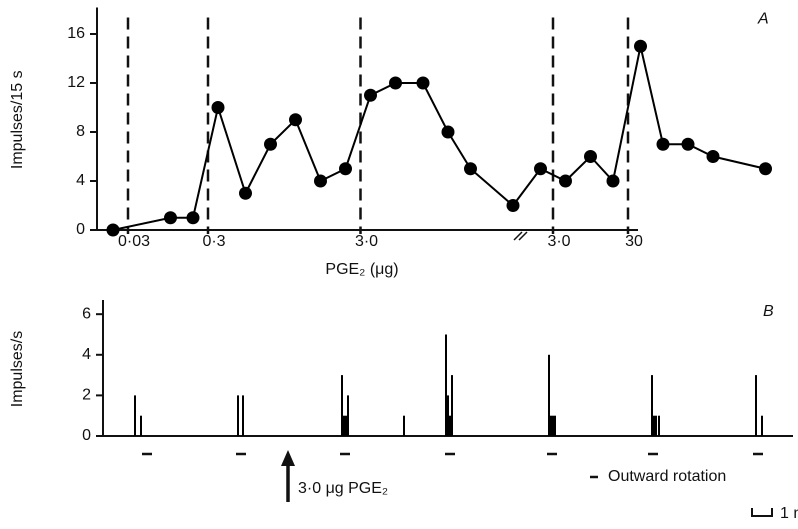 Image resolution: width=798 pixels, height=529 pixels. What do you see at coordinates (763, 19) in the screenshot?
I see `panel-label: A` at bounding box center [763, 19].